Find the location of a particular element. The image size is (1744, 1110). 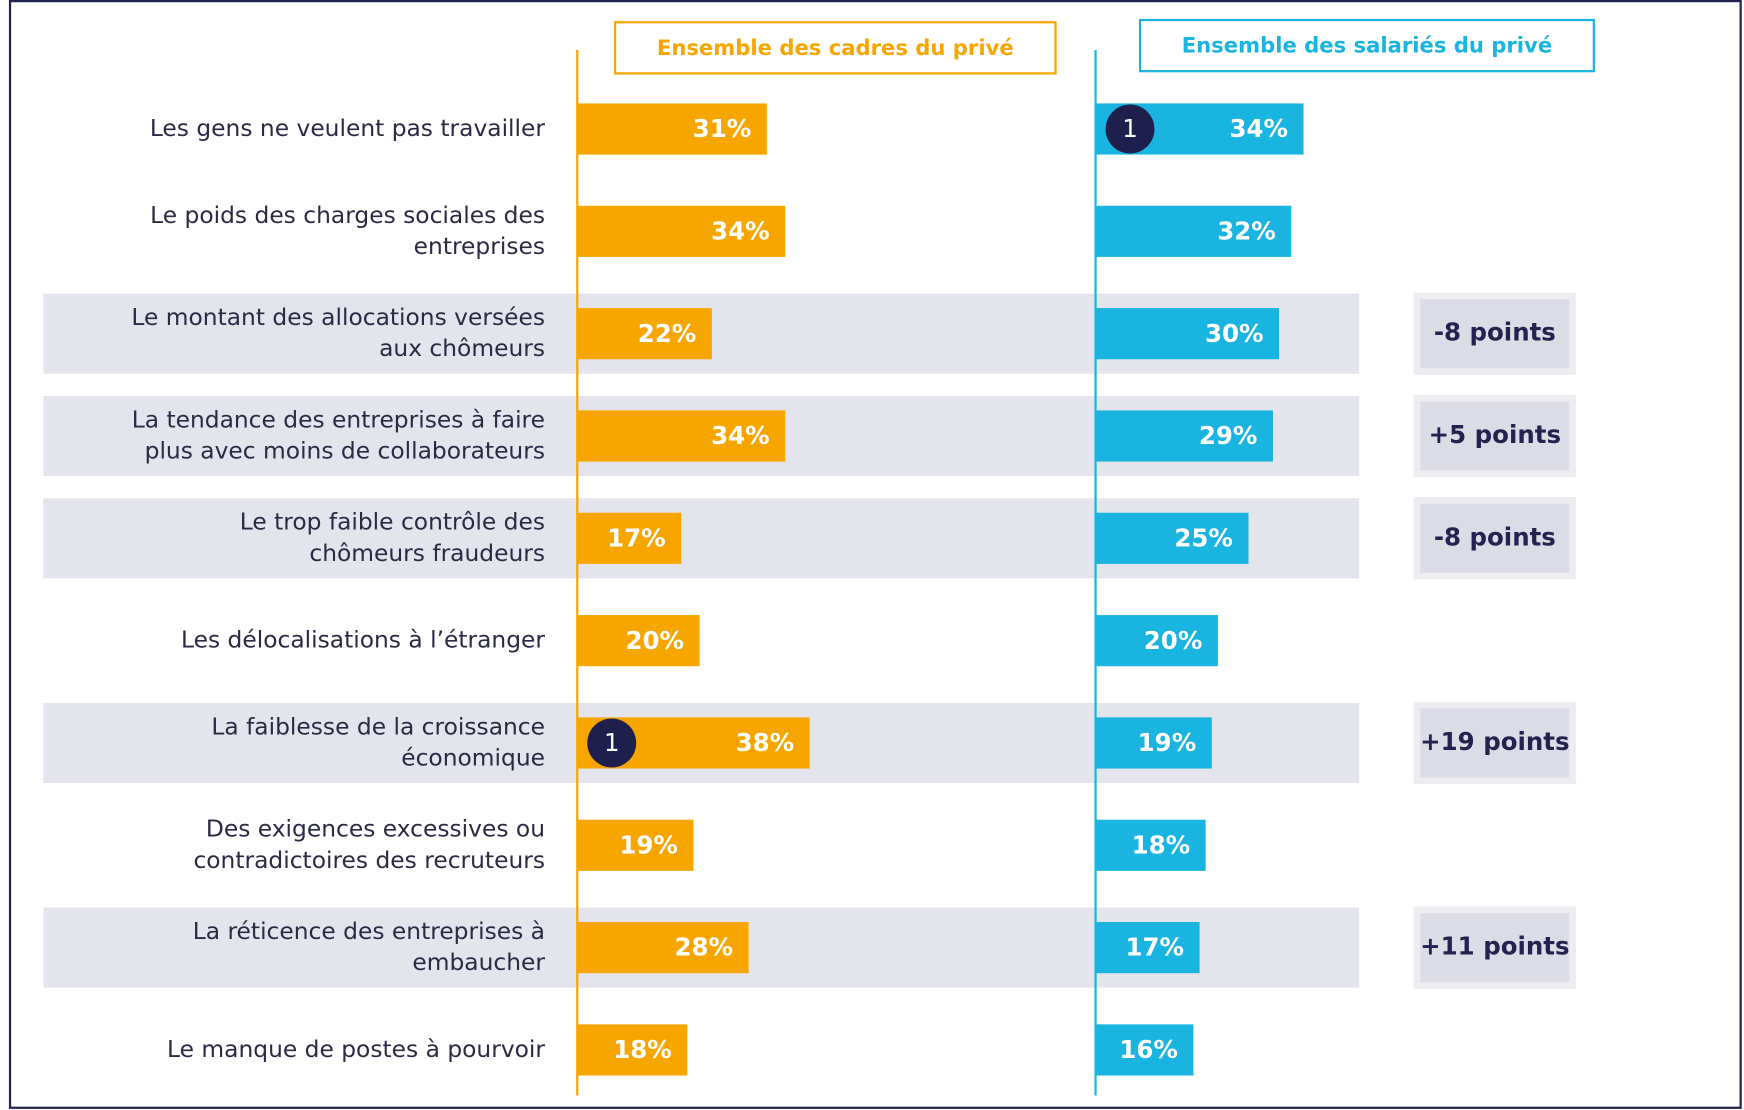

series-header: Ensemble des salariés du privé is located at coordinates (1367, 45).